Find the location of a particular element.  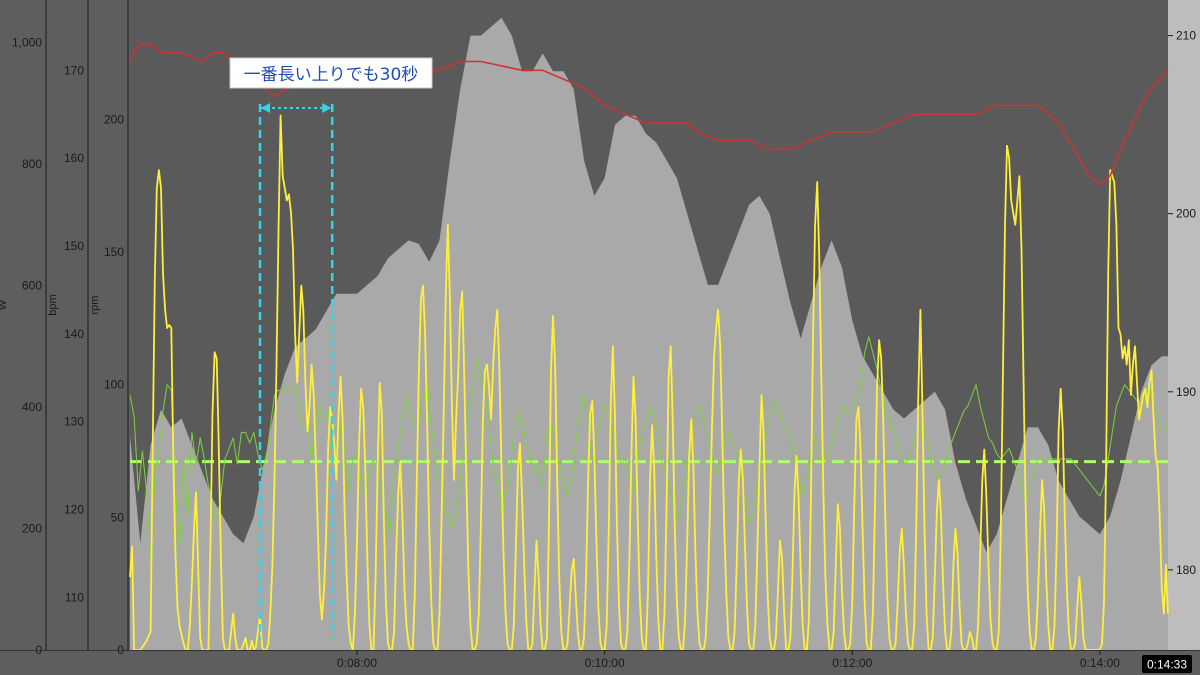

cadence-tick-label: 50 is located at coordinates (118, 517).